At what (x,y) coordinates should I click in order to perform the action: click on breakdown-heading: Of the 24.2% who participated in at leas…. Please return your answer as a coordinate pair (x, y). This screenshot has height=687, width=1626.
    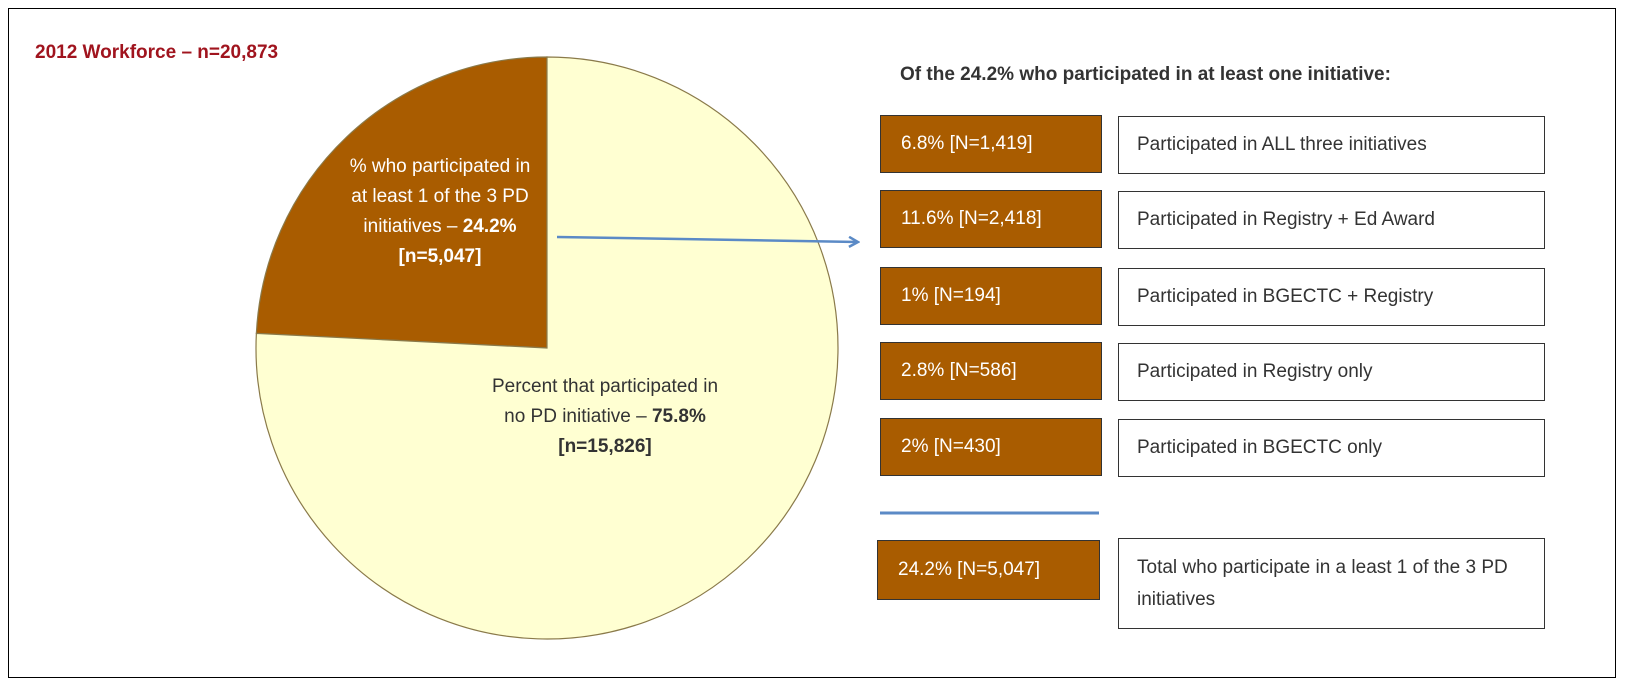
    Looking at the image, I should click on (1145, 74).